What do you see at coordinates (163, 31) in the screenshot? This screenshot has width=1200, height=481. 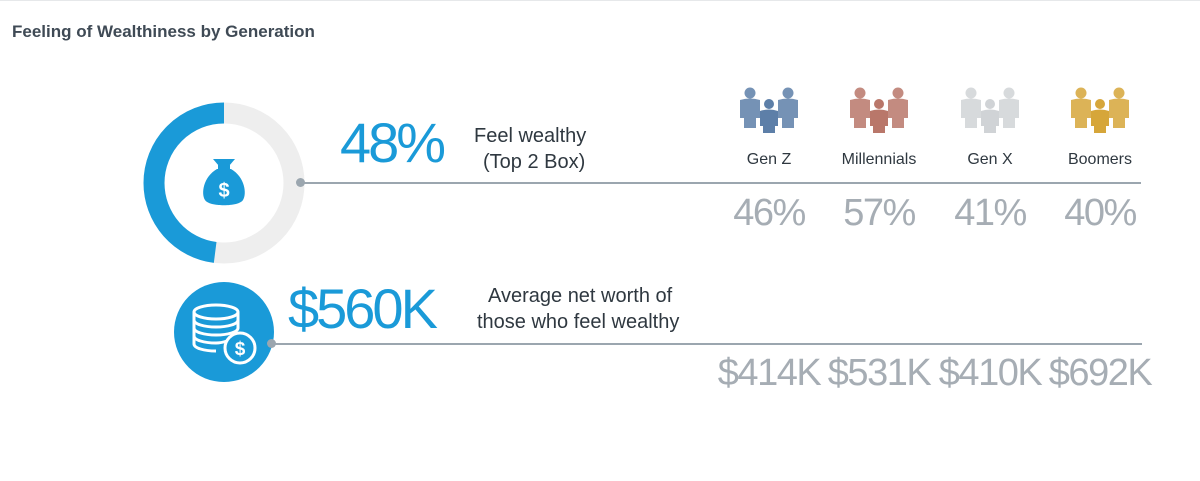 I see `page-title: Feeling of Wealthiness by Generation` at bounding box center [163, 31].